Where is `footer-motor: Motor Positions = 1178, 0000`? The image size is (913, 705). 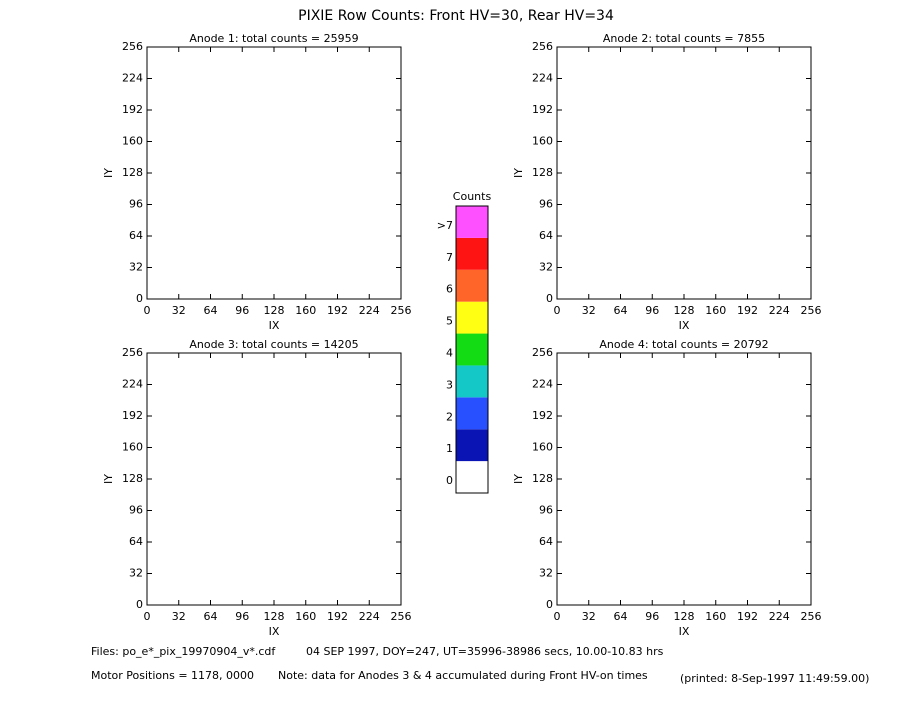
footer-motor: Motor Positions = 1178, 0000 is located at coordinates (172, 675).